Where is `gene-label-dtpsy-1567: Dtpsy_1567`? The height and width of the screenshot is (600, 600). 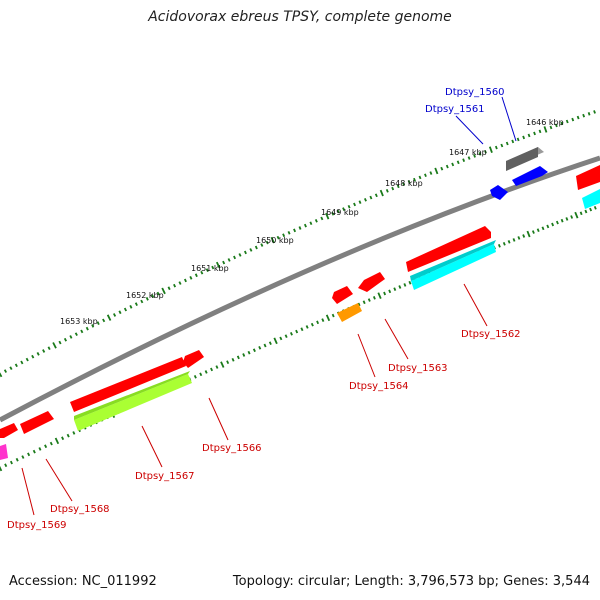
gene-label-dtpsy-1567: Dtpsy_1567 is located at coordinates (165, 476).